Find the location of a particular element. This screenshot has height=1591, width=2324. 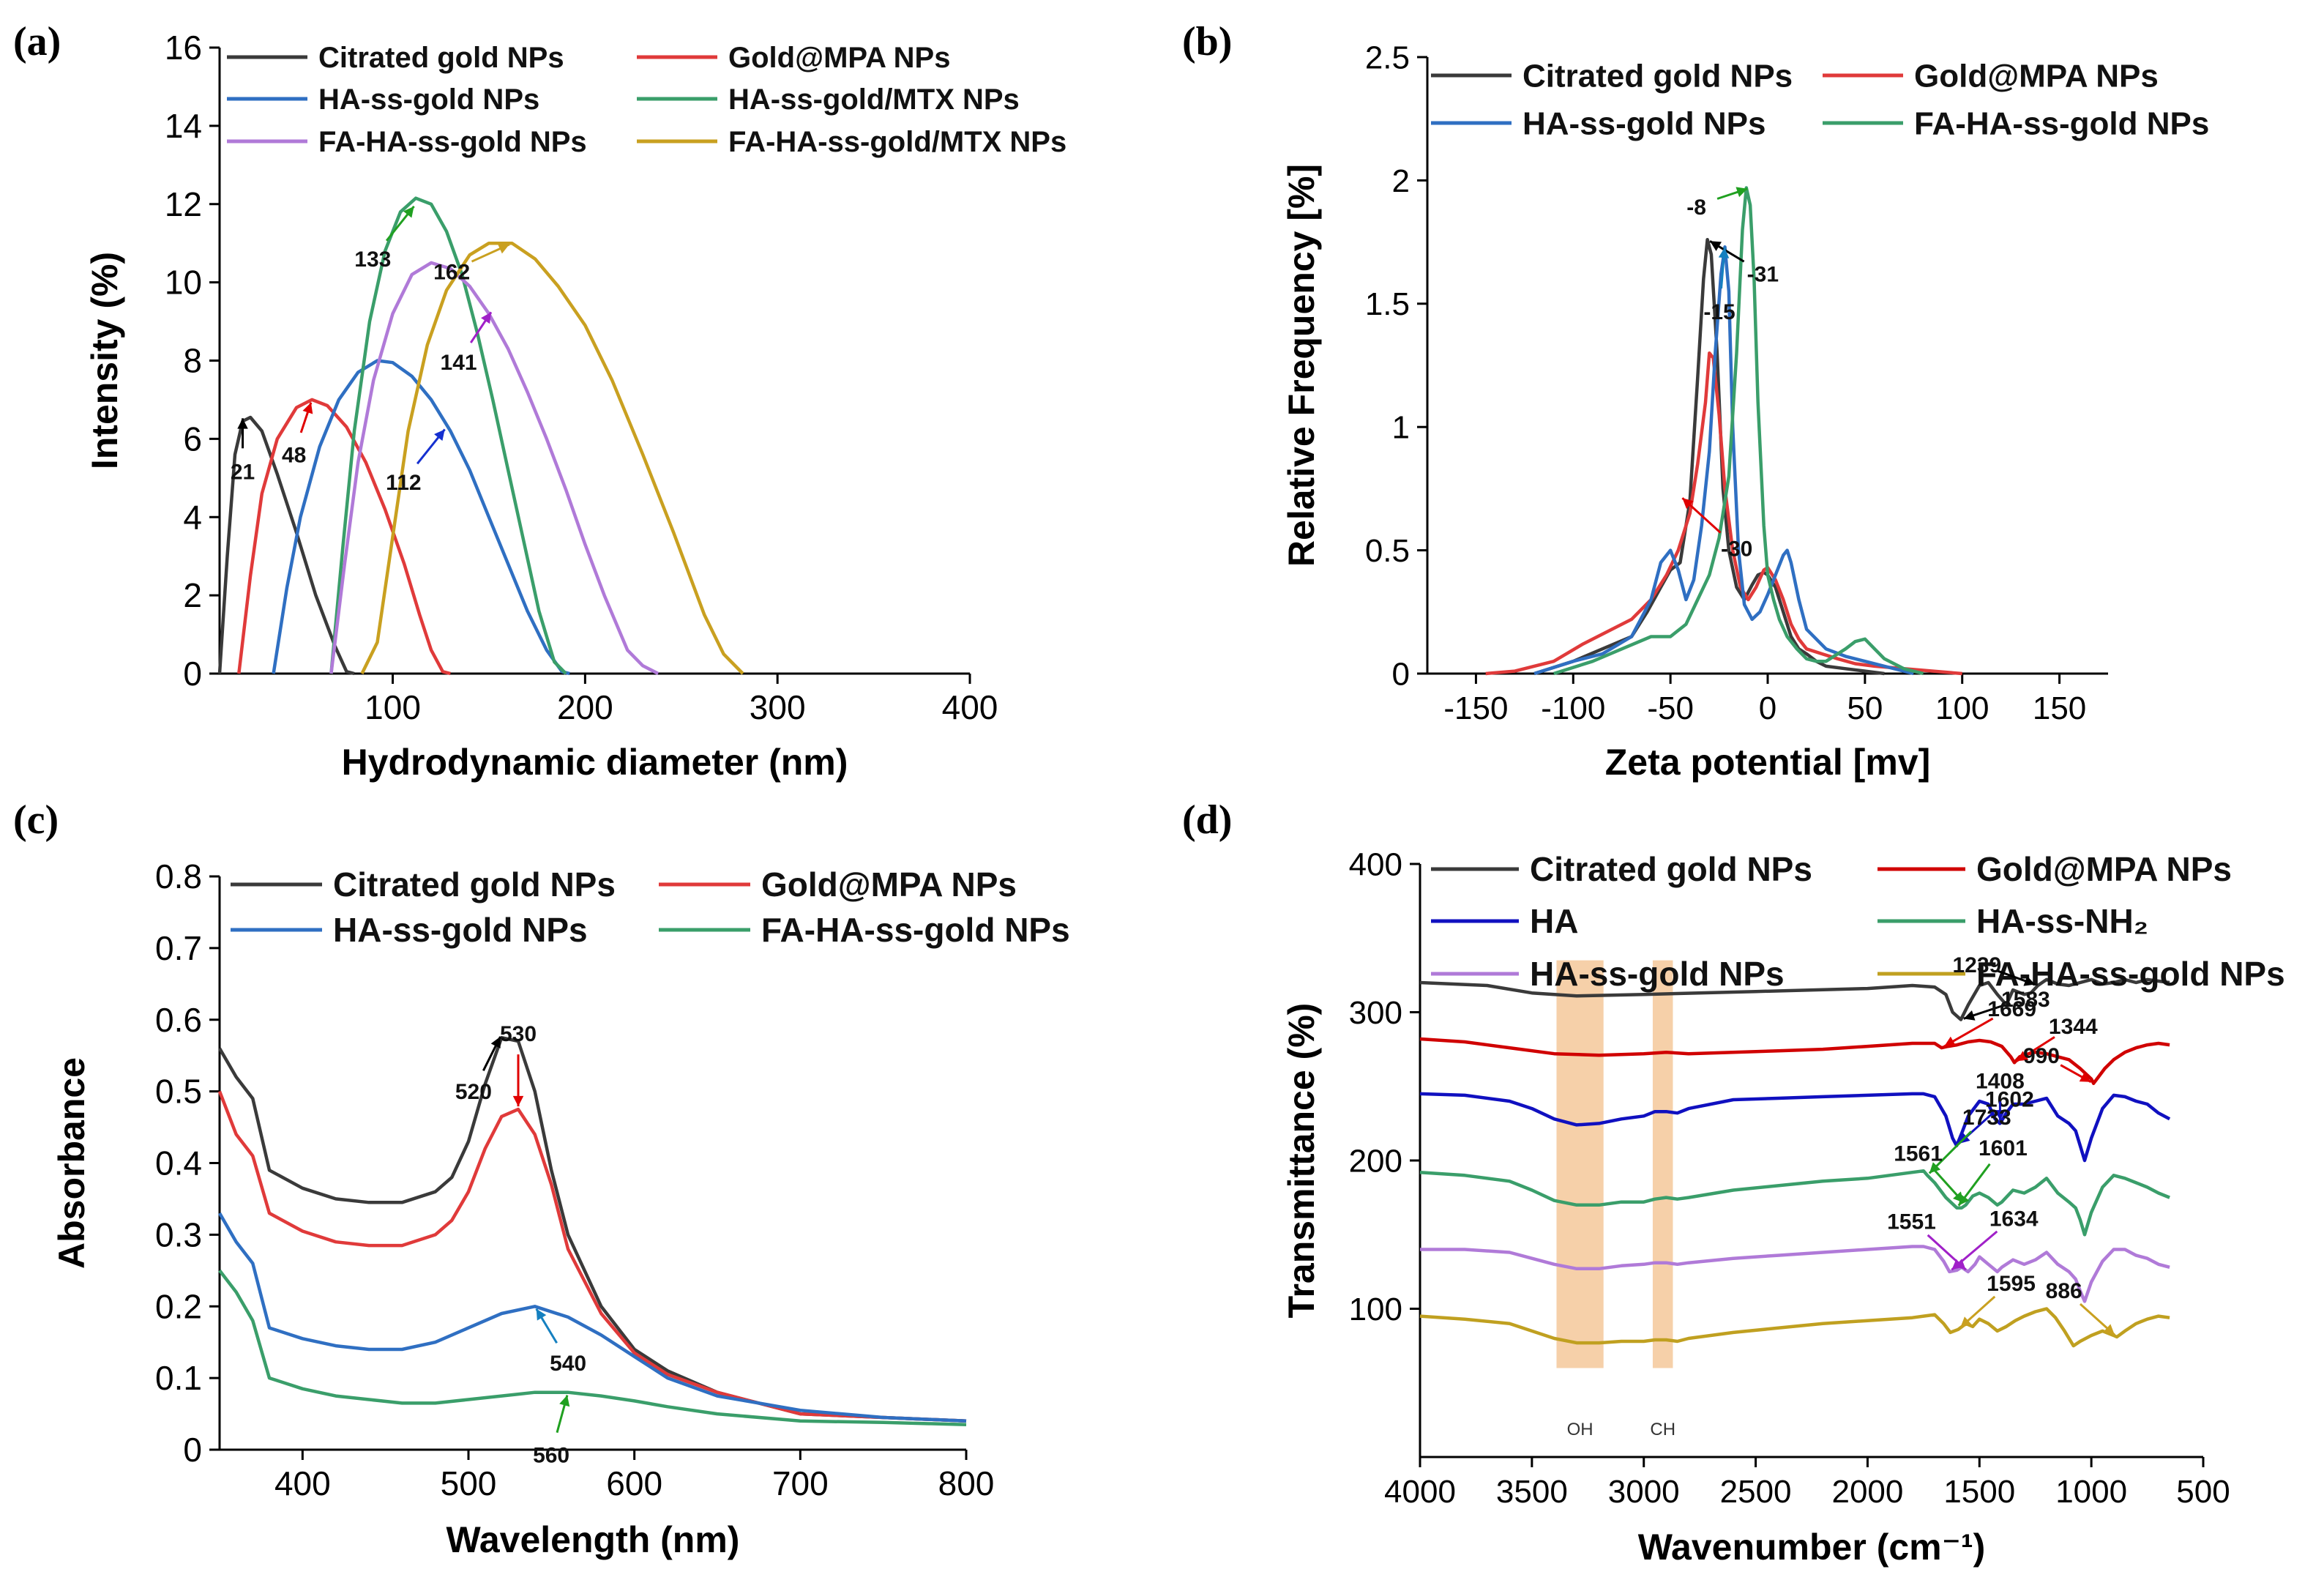

x-tick-label: 2000 is located at coordinates (1867, 1492).